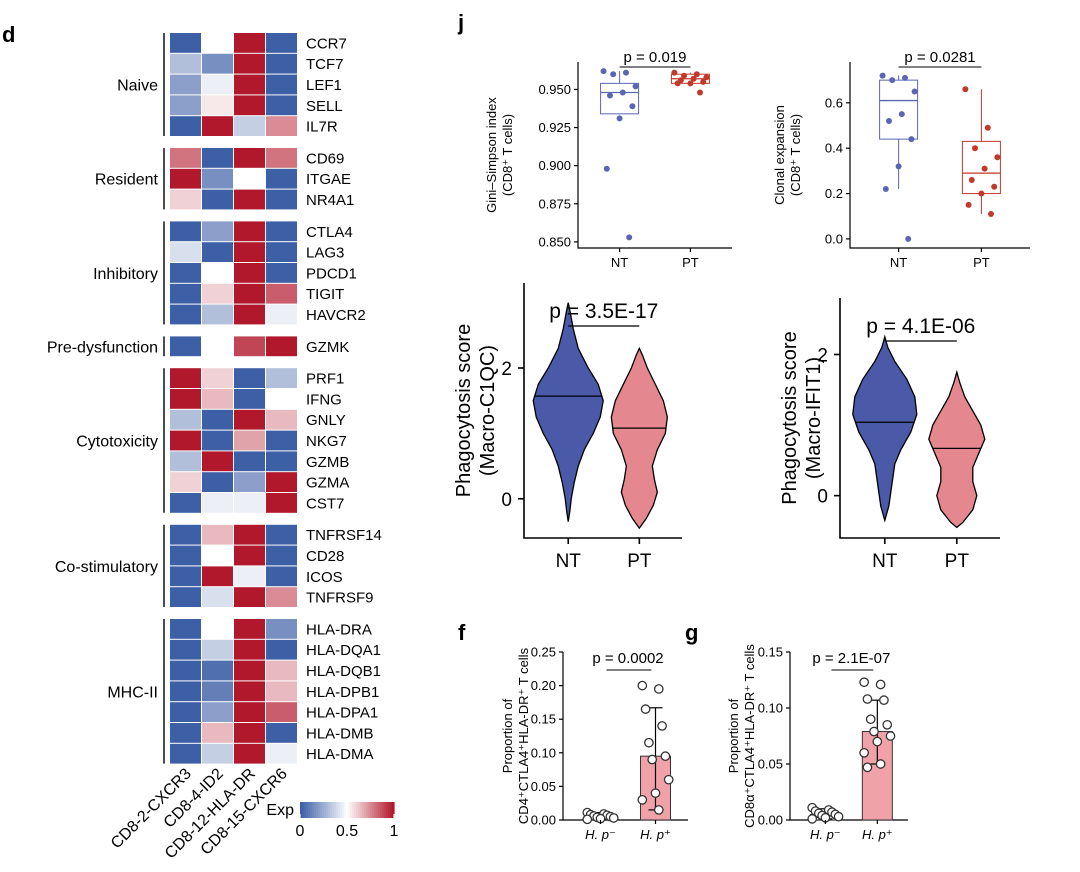 The image size is (1080, 872). I want to click on gene-label: GZMB, so click(327, 462).